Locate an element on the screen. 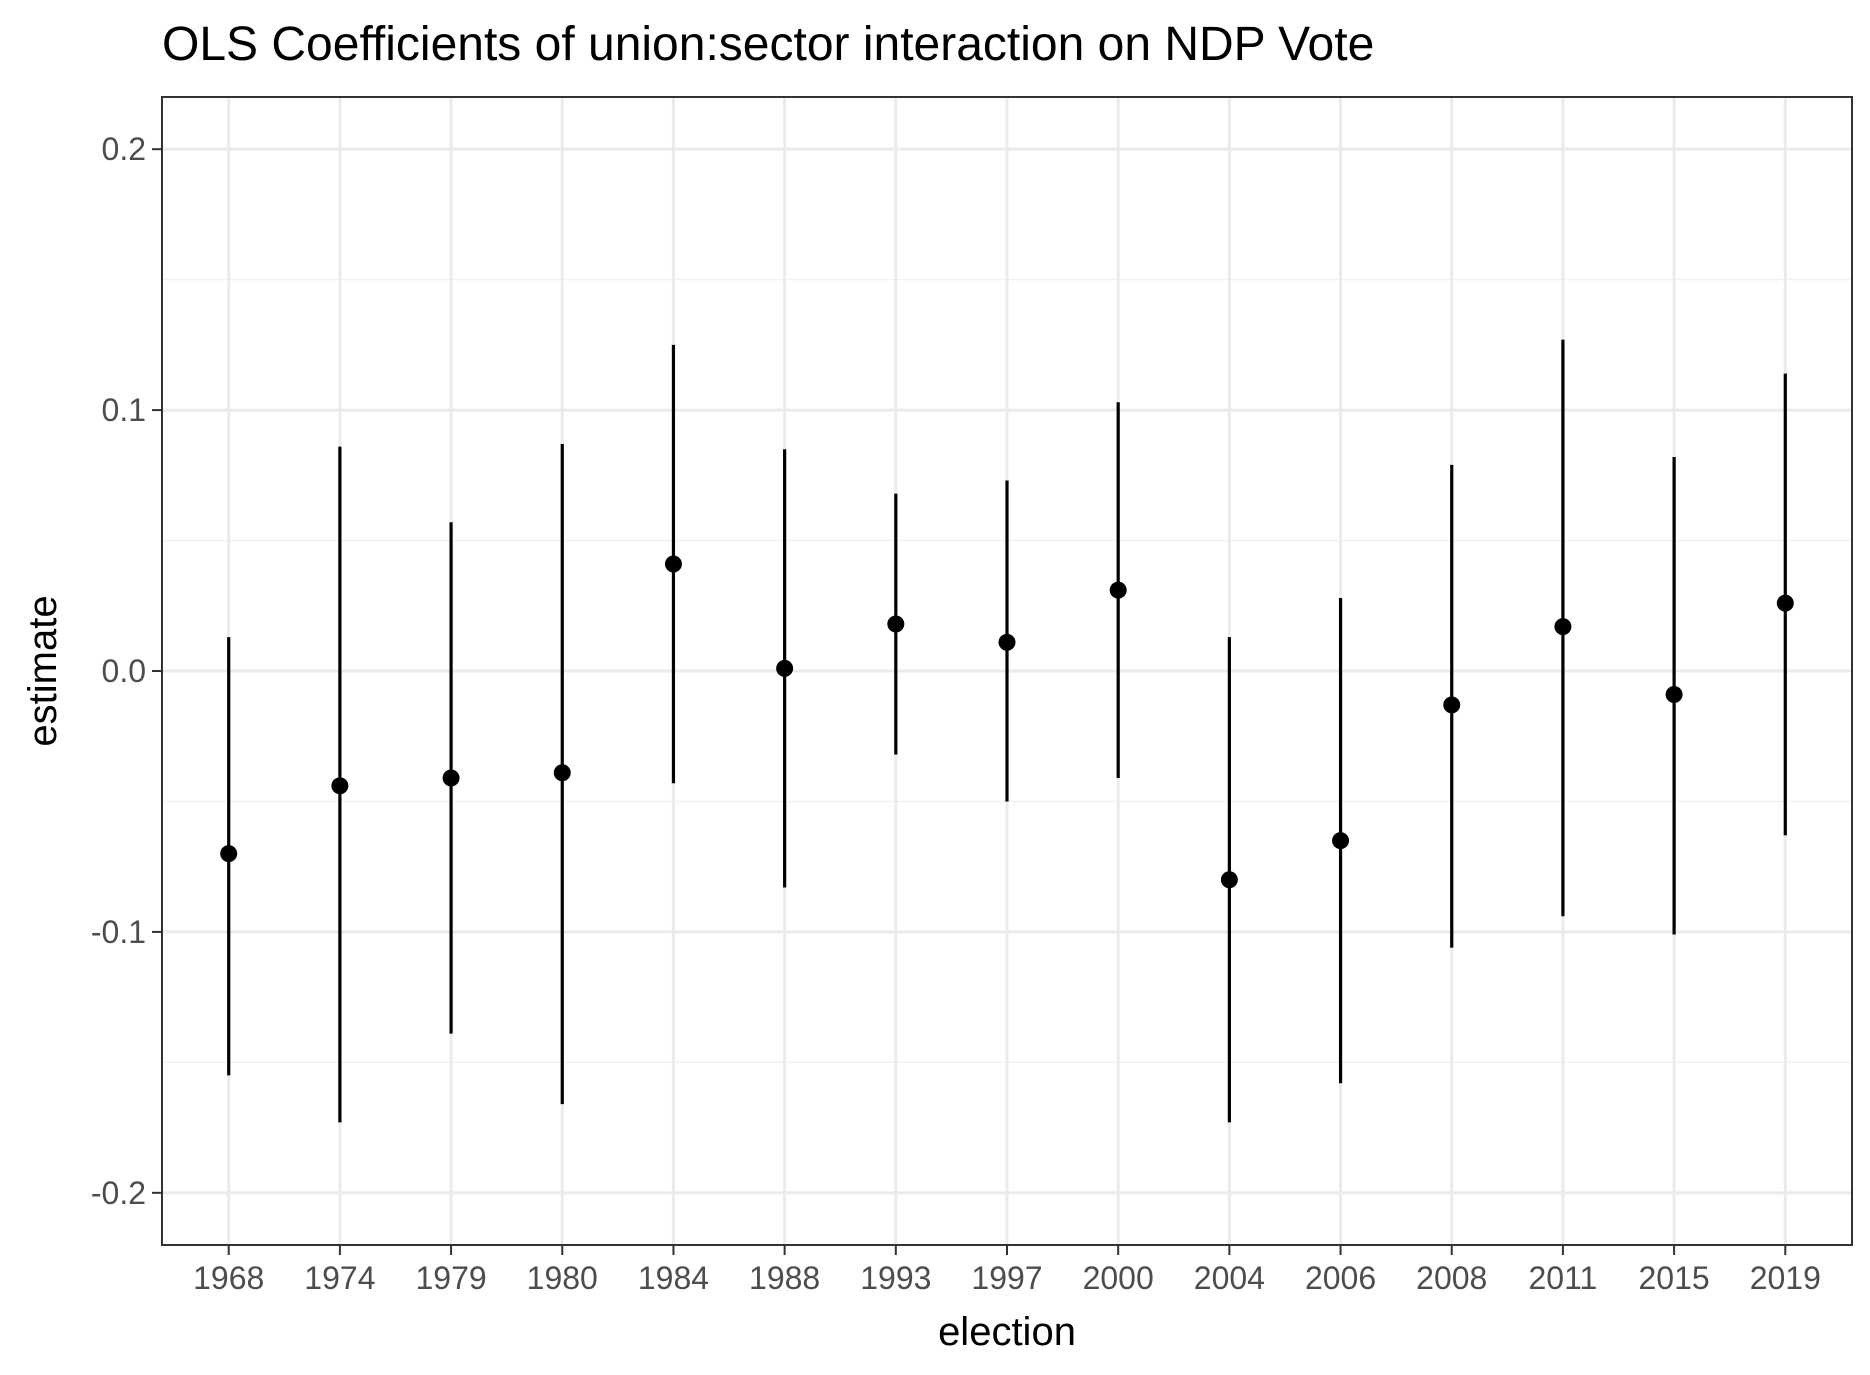 The width and height of the screenshot is (1870, 1375). x-axis-title: election is located at coordinates (1007, 1332).